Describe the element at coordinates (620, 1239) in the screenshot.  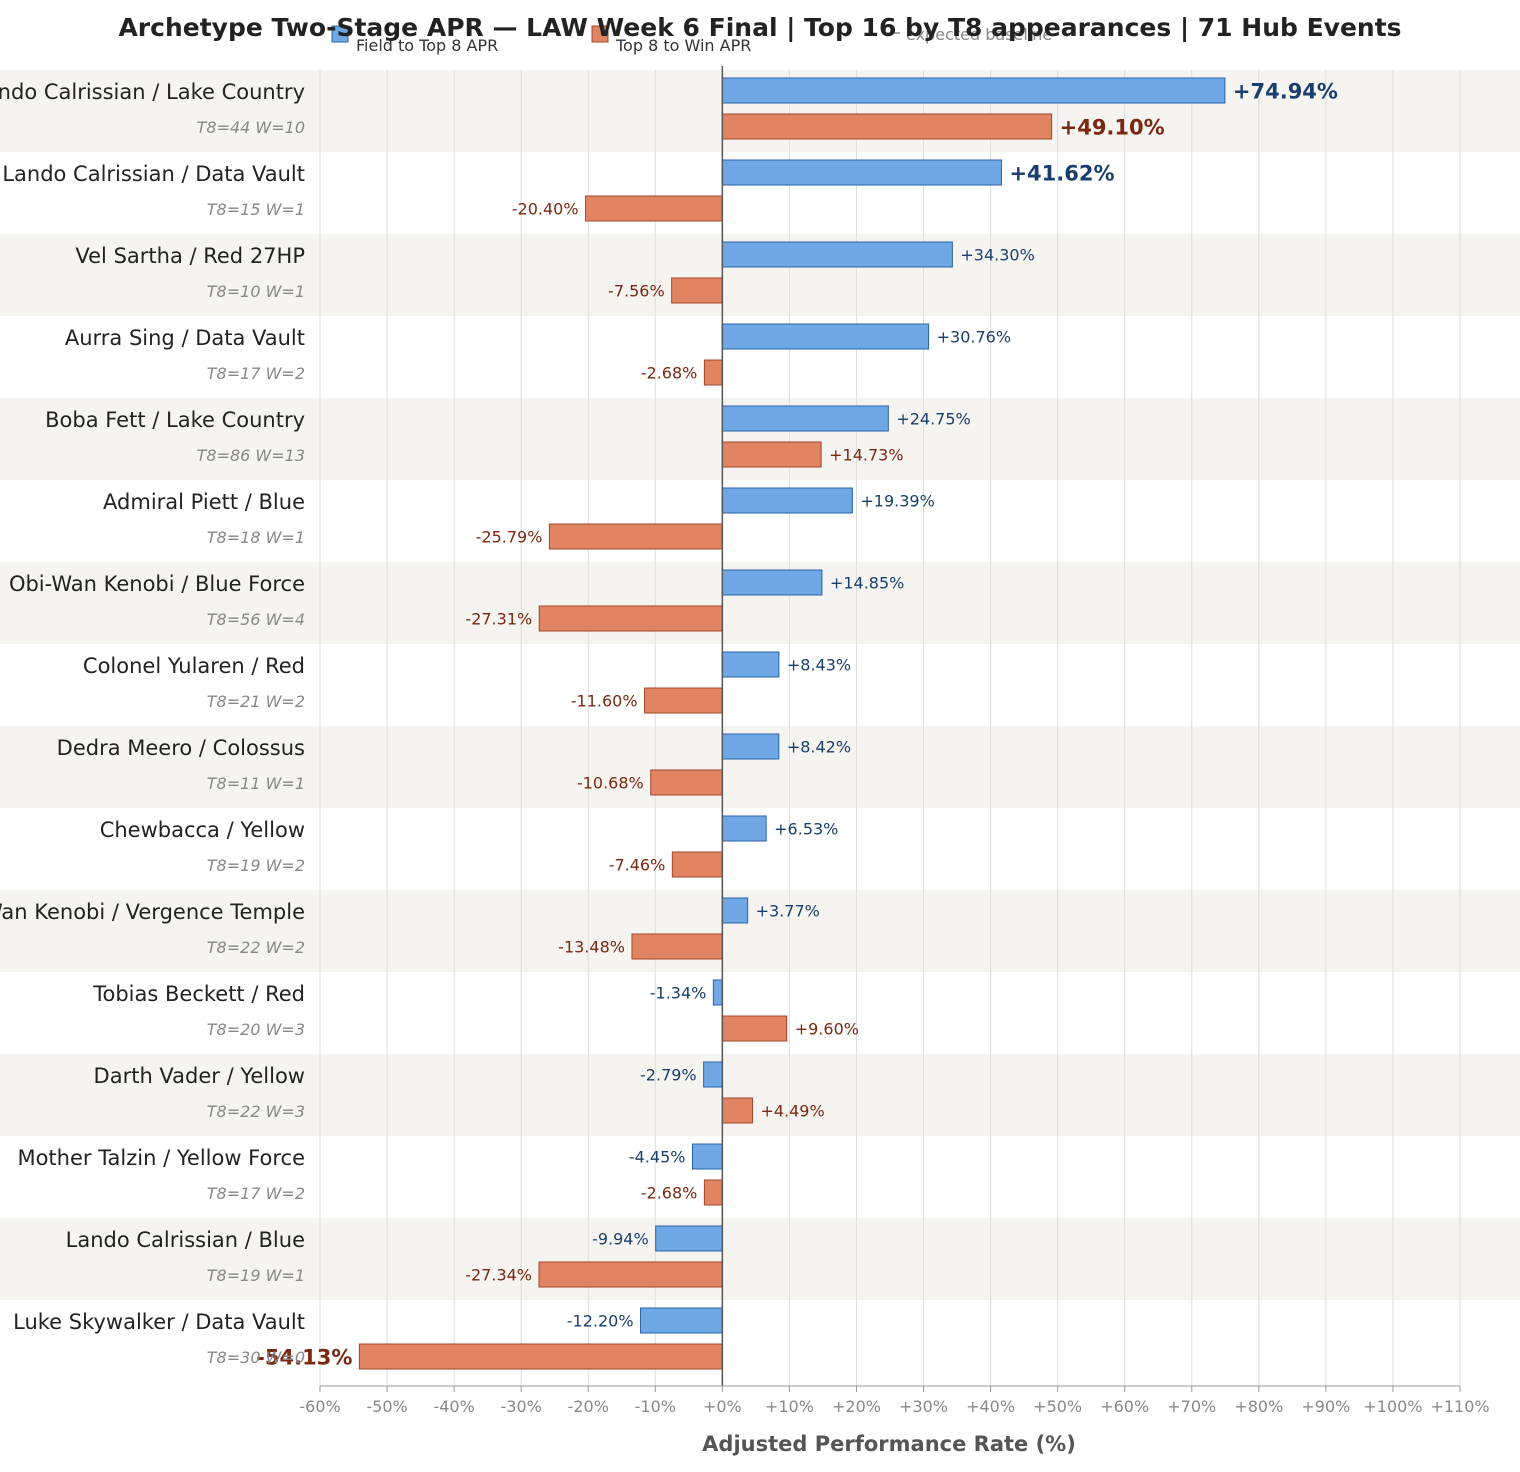
I see `field-bar-value-label: -9.94%` at that location.